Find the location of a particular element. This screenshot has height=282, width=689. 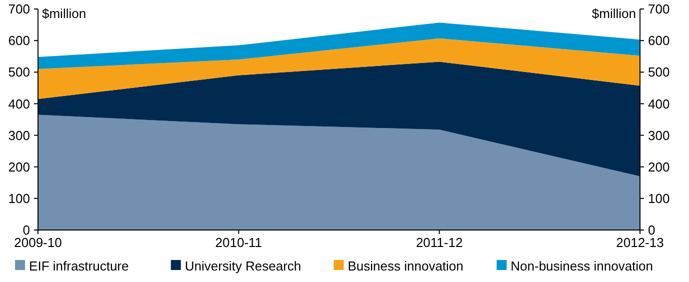

y-tick-label: 500 is located at coordinates (19, 72).